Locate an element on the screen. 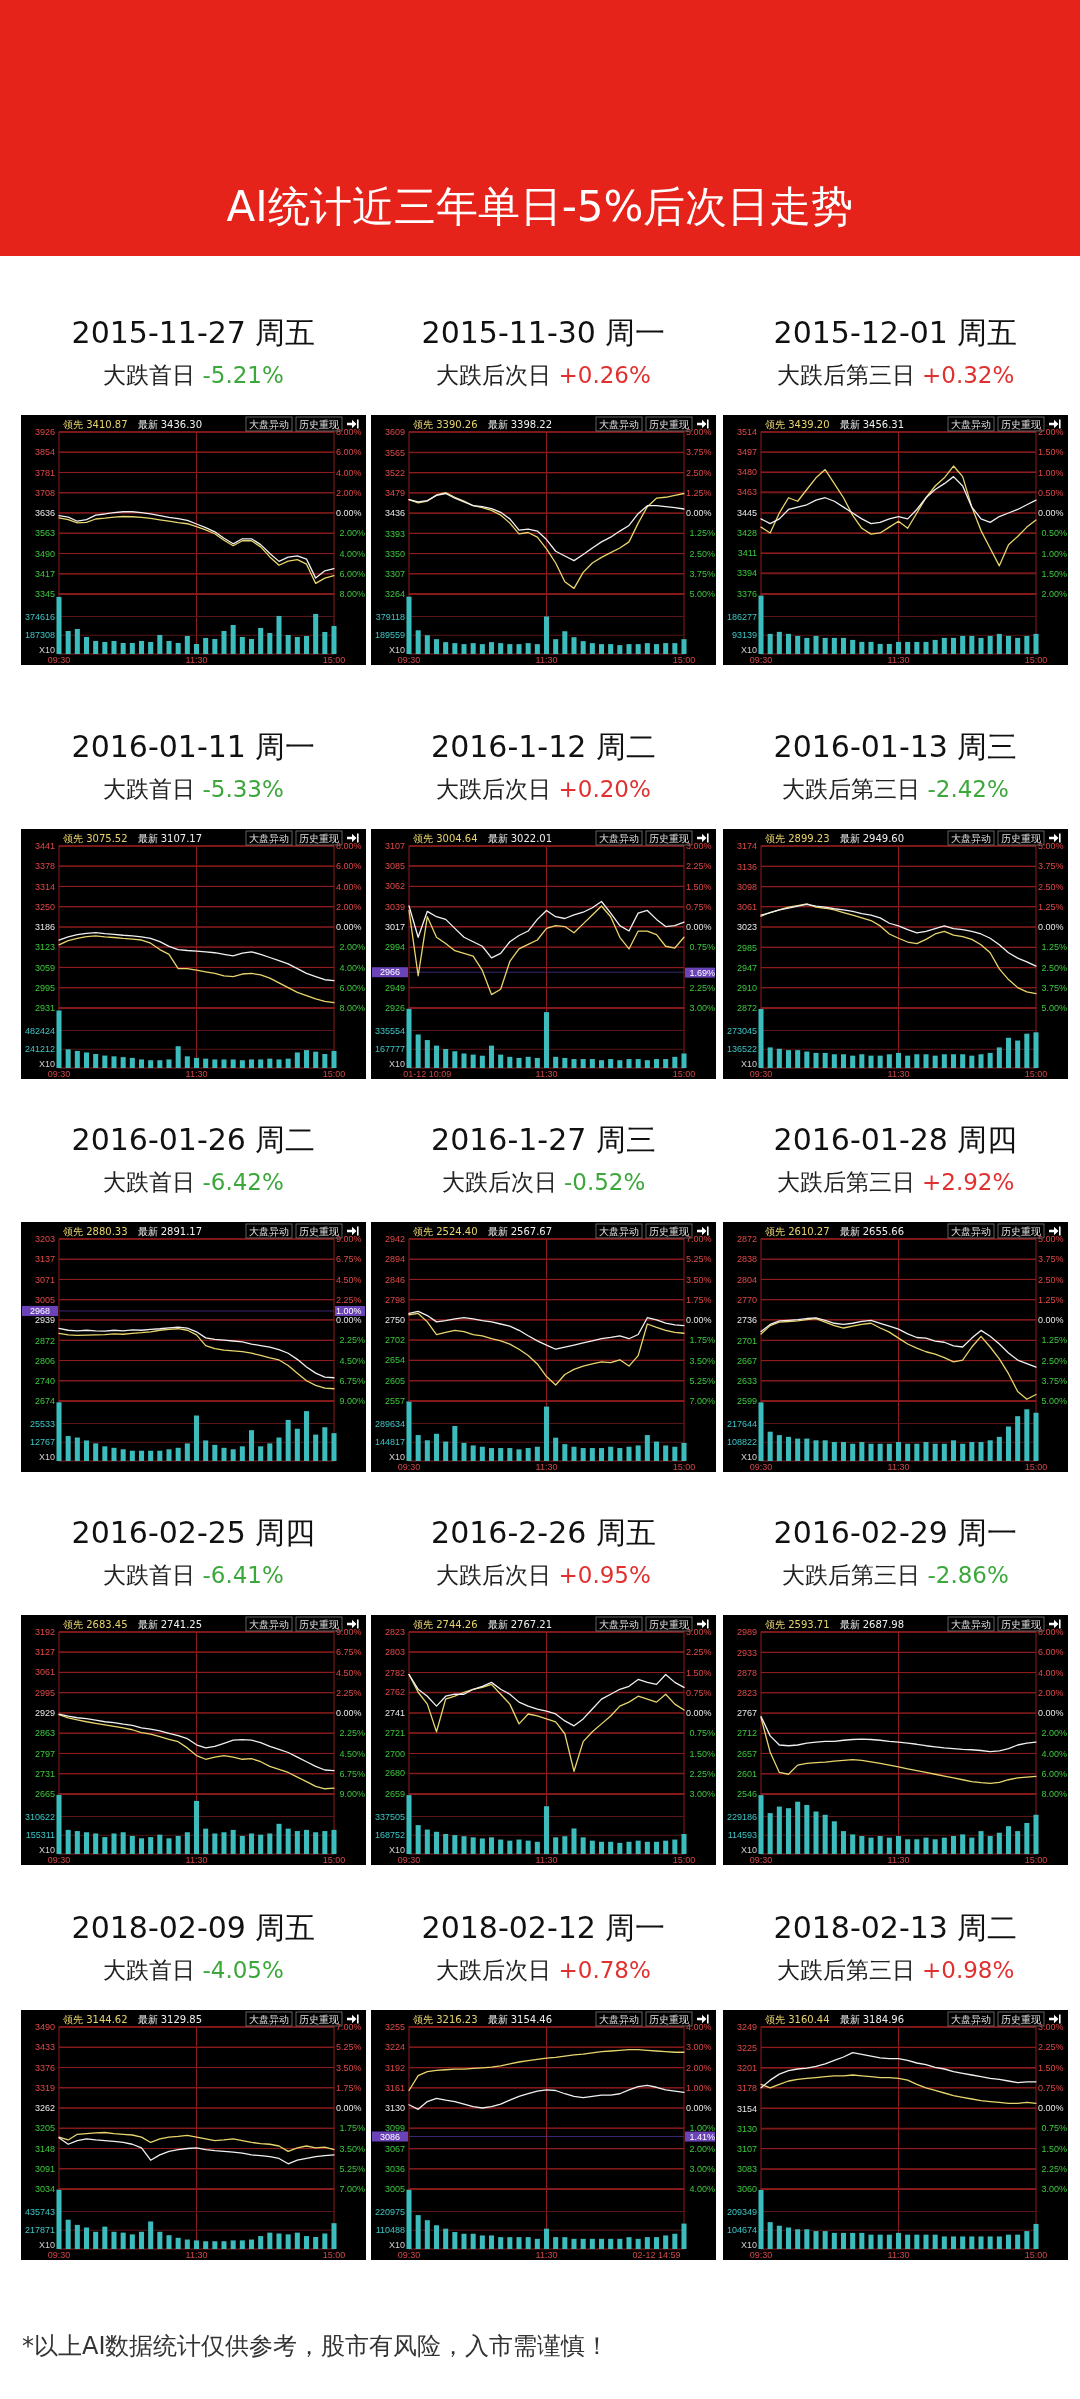 This screenshot has height=2399, width=1080. y-tick-label: 220975 is located at coordinates (389, 2211).